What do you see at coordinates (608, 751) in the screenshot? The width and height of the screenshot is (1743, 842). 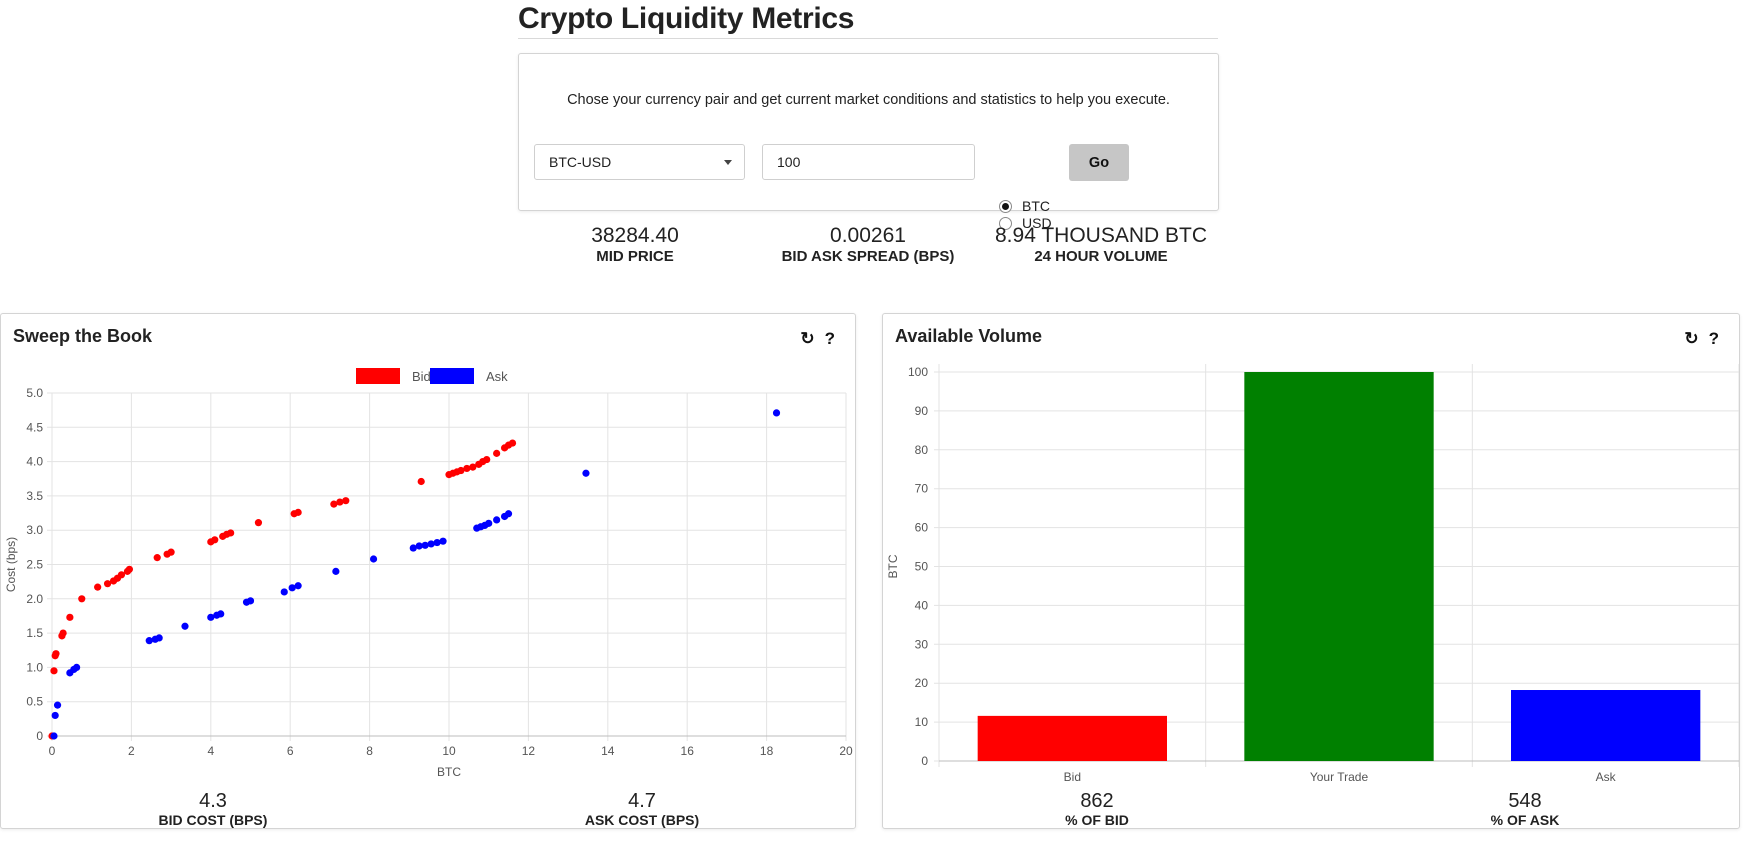 I see `x-tick-label: 14` at bounding box center [608, 751].